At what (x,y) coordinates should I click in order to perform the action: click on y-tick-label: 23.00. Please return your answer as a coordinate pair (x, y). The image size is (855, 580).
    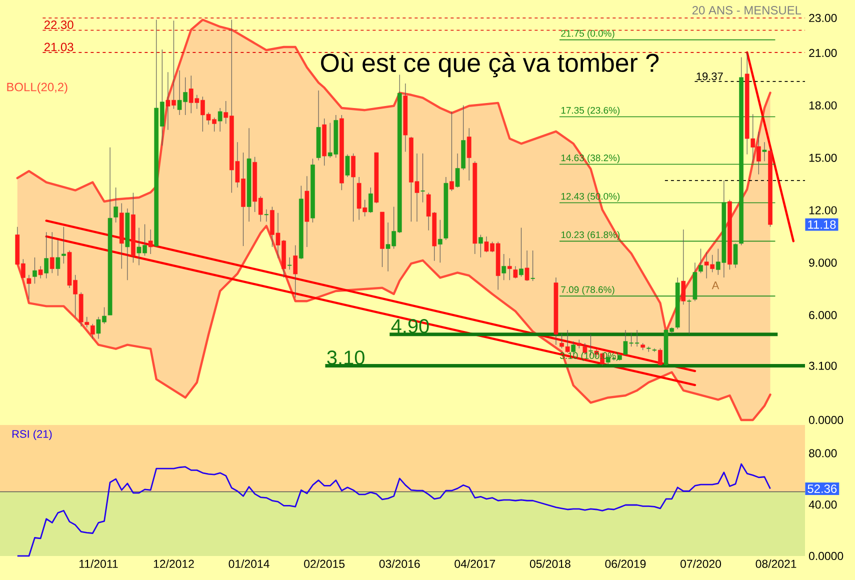
    Looking at the image, I should click on (823, 18).